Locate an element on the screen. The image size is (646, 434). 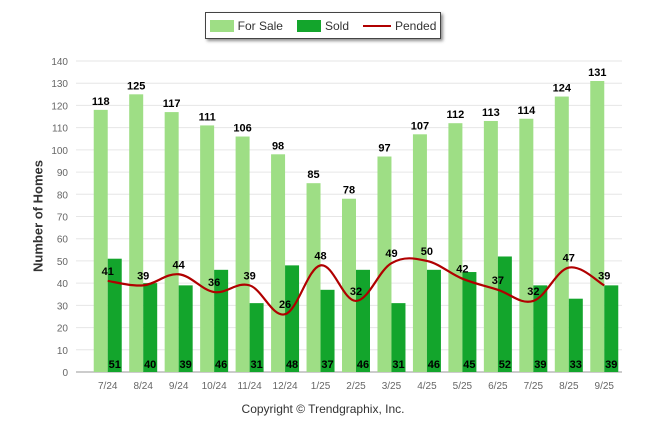
for-sale-value-label: 117 is located at coordinates (172, 104).